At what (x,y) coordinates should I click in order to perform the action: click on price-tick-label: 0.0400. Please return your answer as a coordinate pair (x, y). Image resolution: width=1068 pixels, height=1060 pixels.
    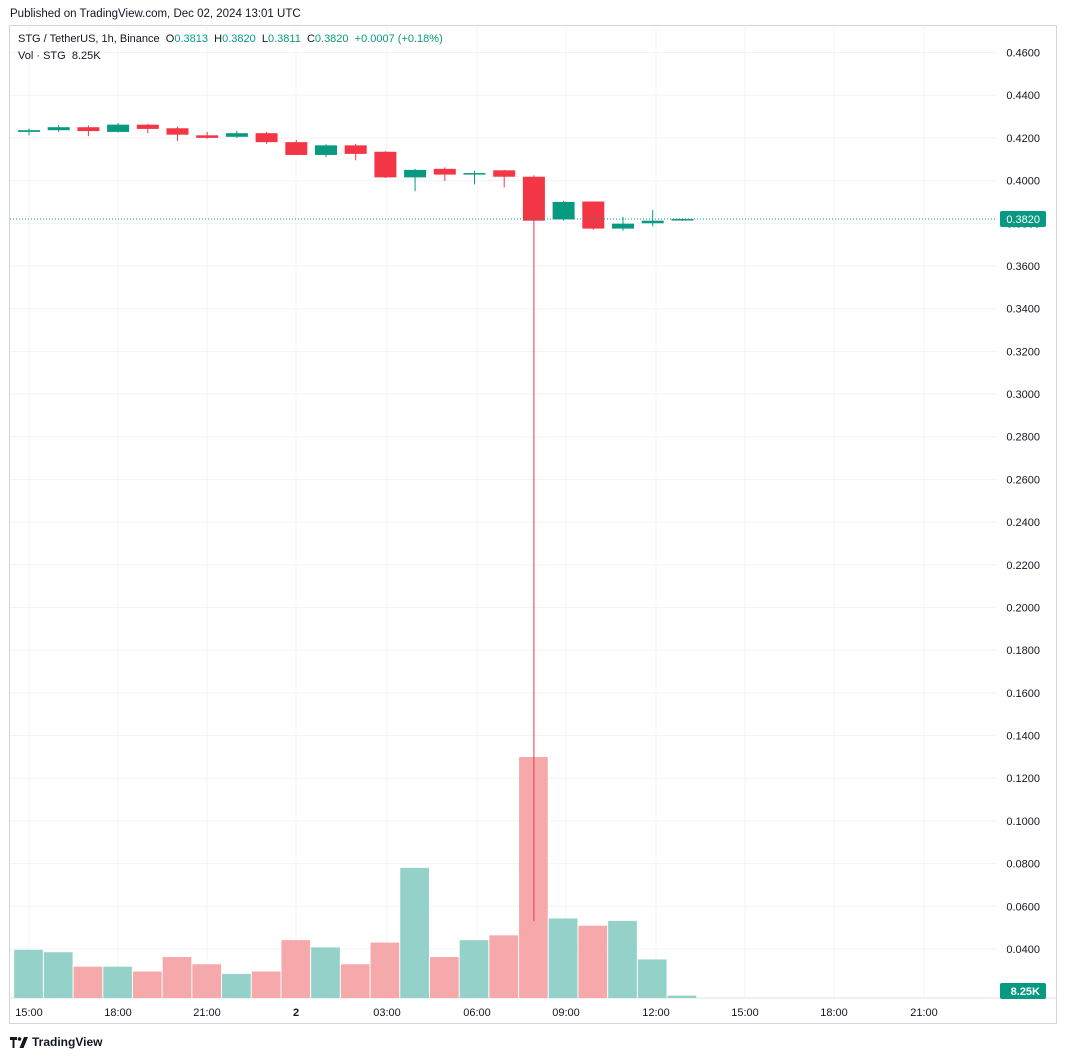
    Looking at the image, I should click on (1023, 950).